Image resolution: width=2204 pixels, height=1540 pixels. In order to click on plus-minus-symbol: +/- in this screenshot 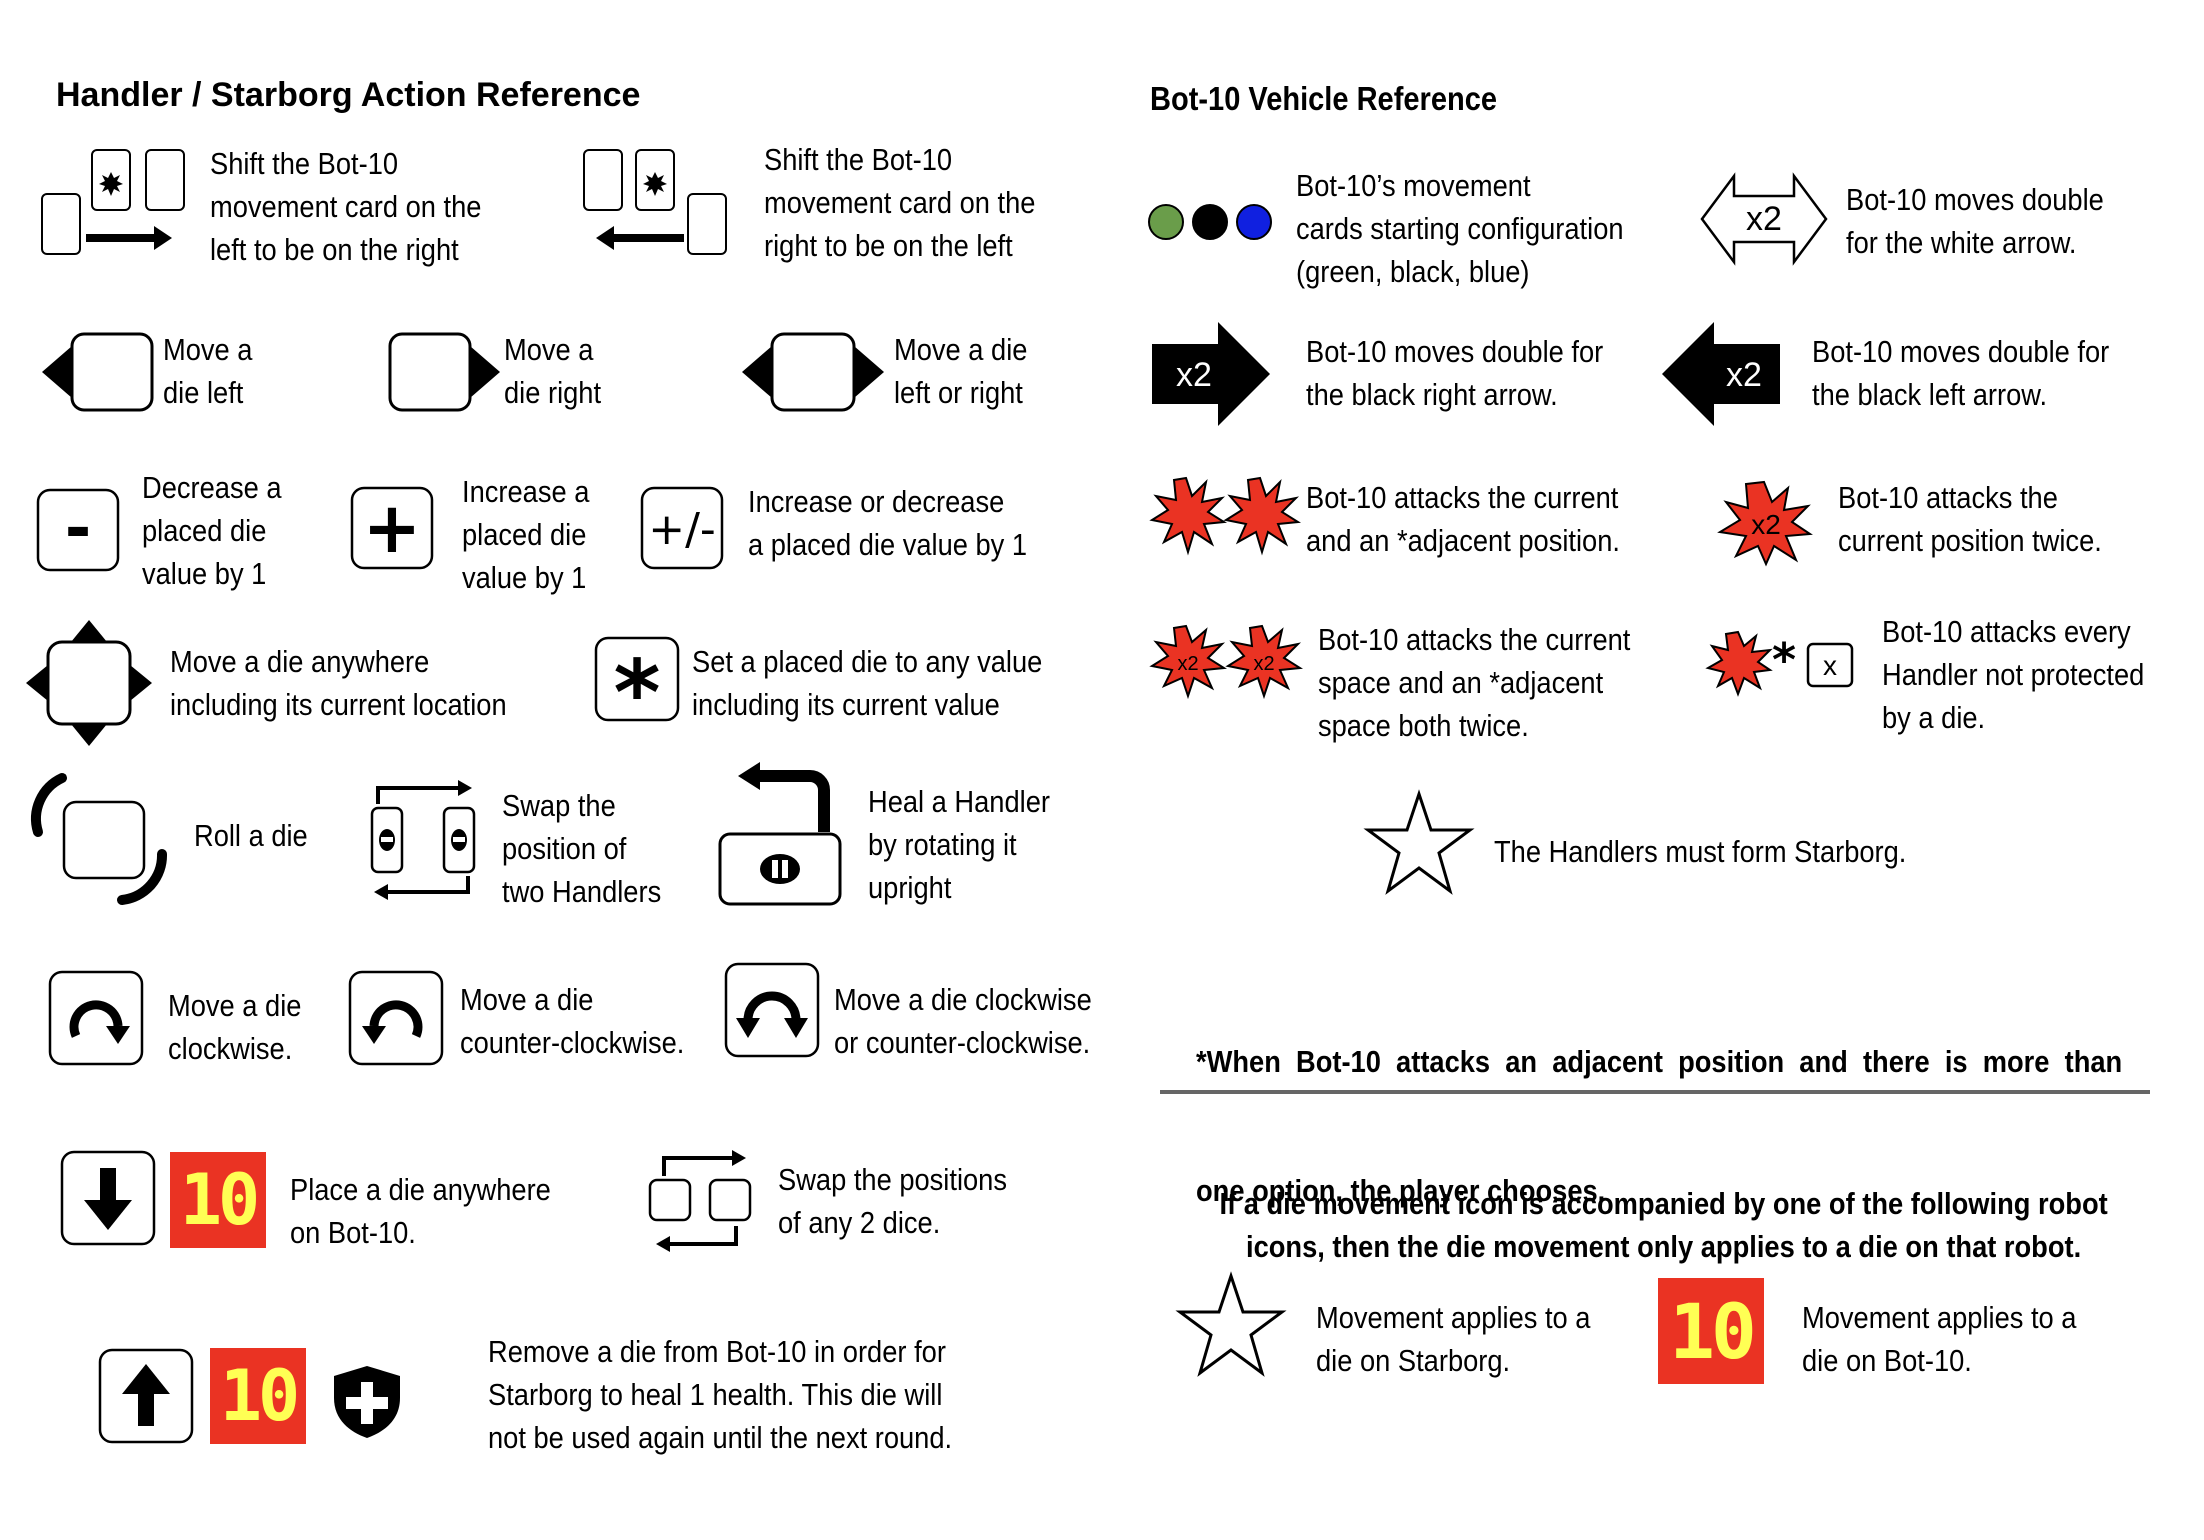, I will do `click(682, 529)`.